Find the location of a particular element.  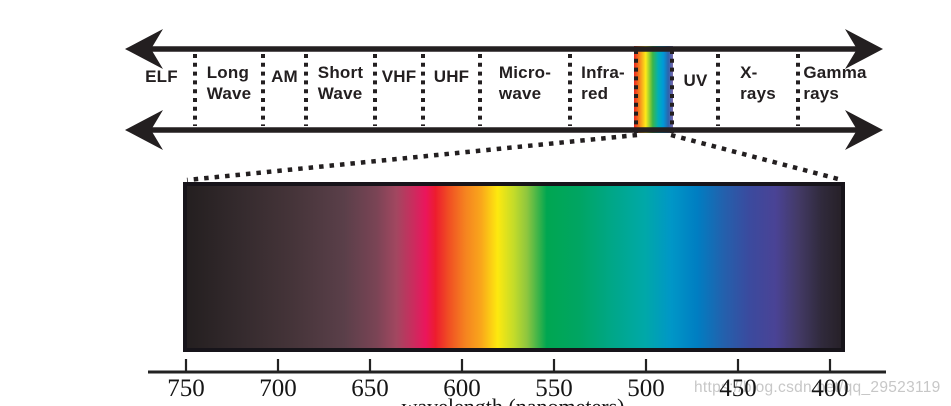

band-label: Gamma rays is located at coordinates (835, 83).